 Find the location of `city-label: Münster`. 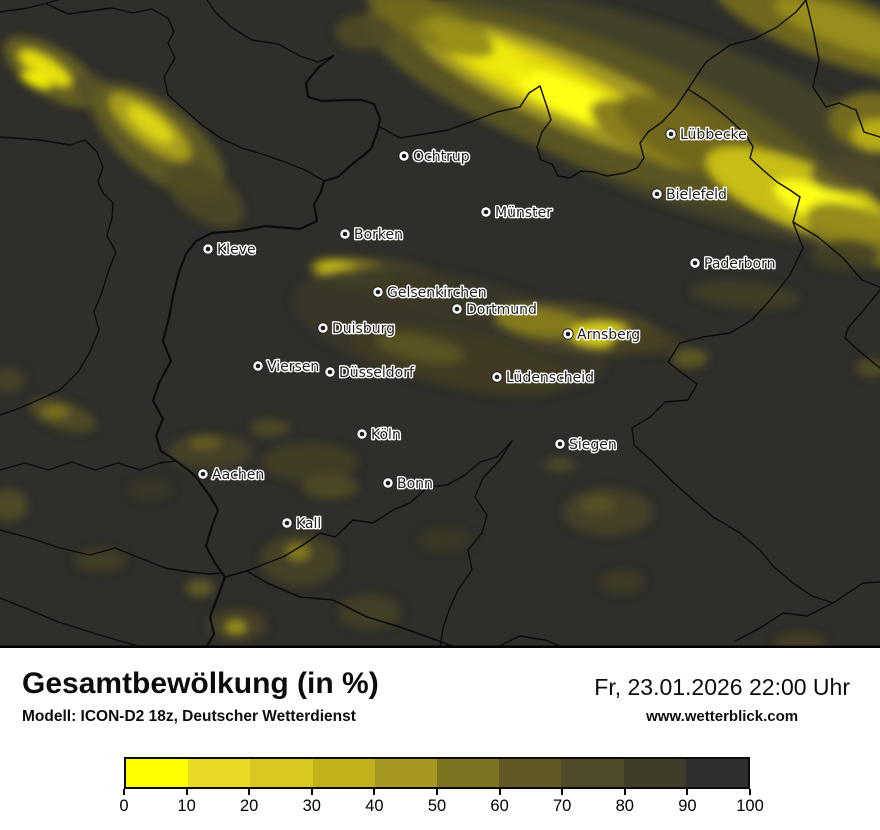

city-label: Münster is located at coordinates (523, 213).